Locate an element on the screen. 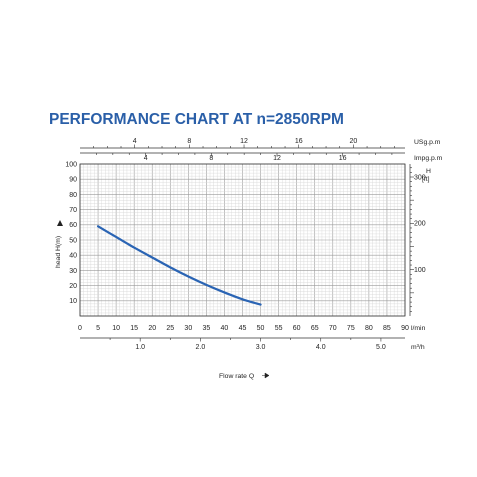  m3h-unit-label: m³/h is located at coordinates (418, 347).